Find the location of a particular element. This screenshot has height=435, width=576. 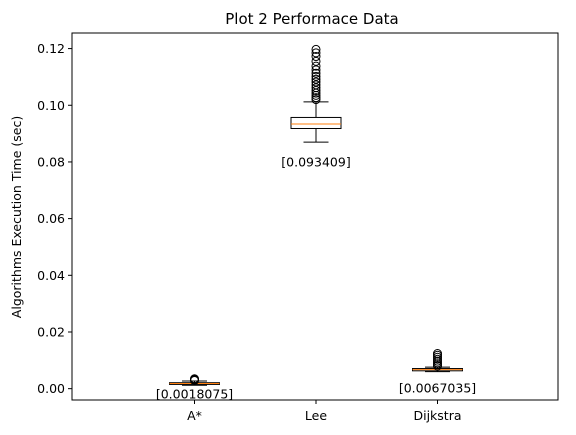

y-tick-label: 0.02 is located at coordinates (51, 331).